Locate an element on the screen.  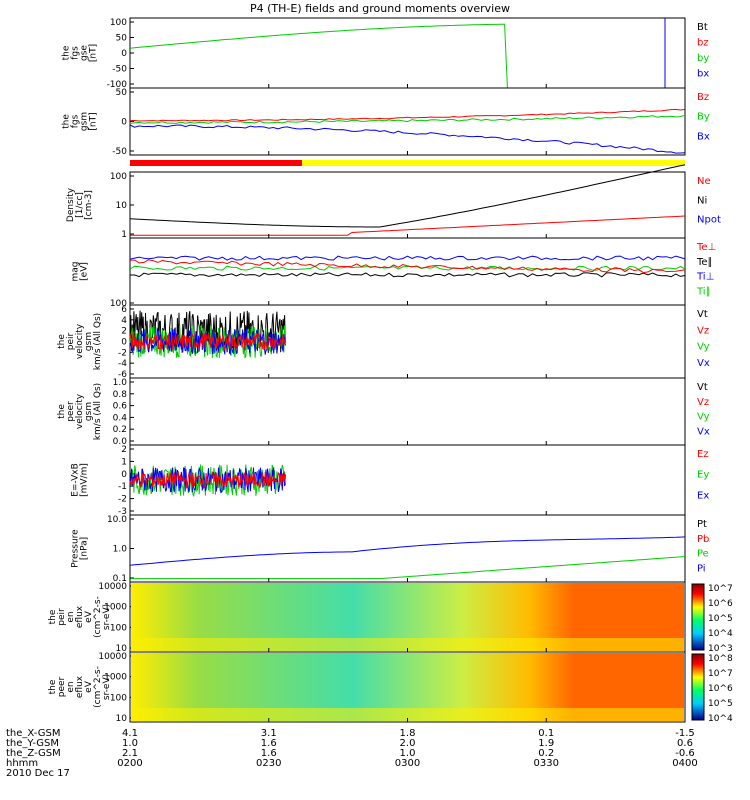
y-label-pressure: Pressure[nPa] is located at coordinates (80, 548).